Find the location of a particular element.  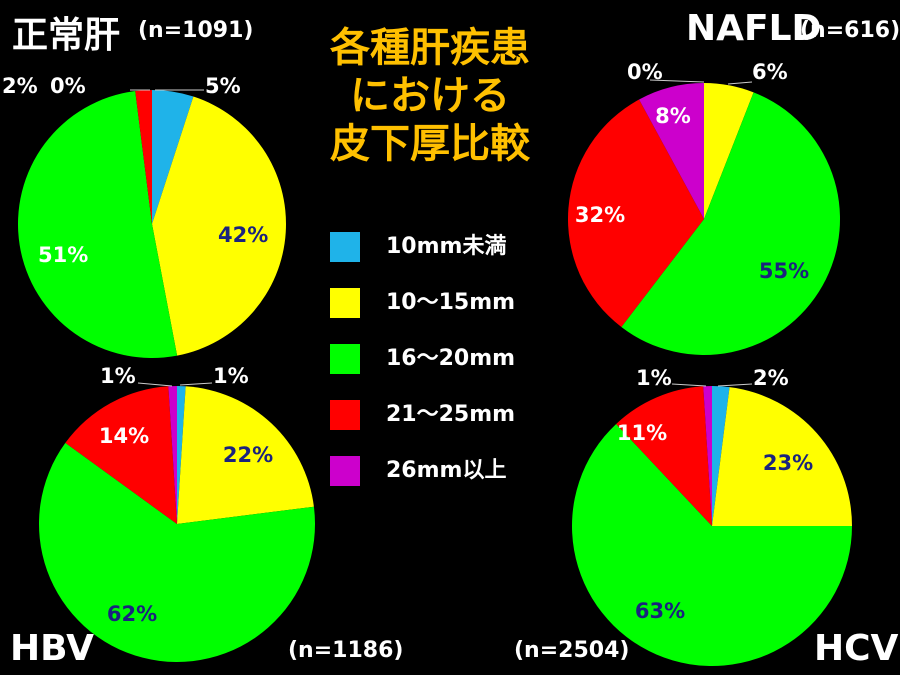

main-title-line-2: における is located at coordinates (430, 96).